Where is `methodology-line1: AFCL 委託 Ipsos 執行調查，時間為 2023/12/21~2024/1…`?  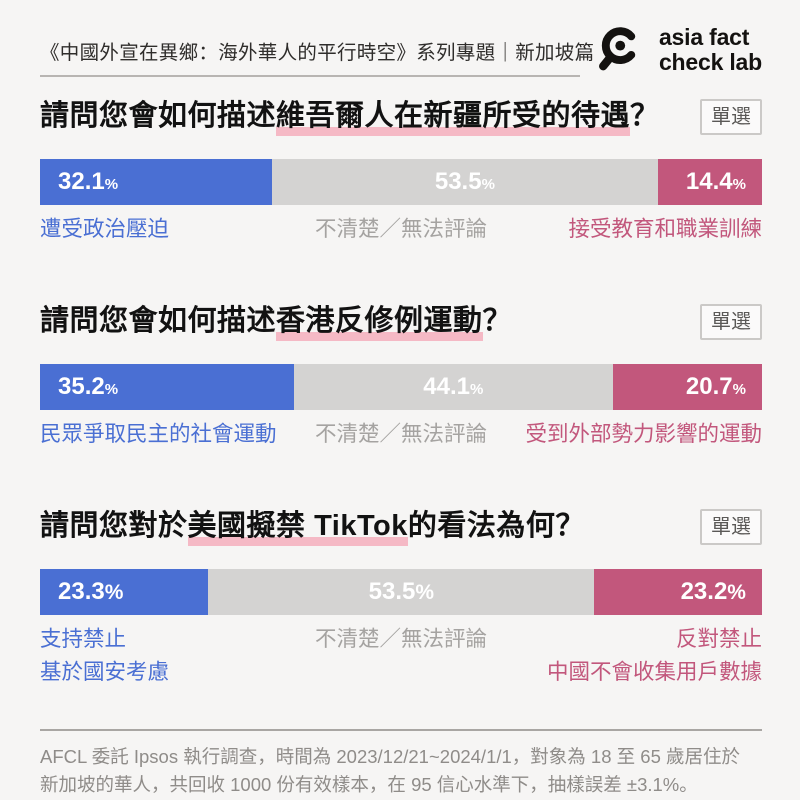 methodology-line1: AFCL 委託 Ipsos 執行調查，時間為 2023/12/21~2024/1… is located at coordinates (390, 756).